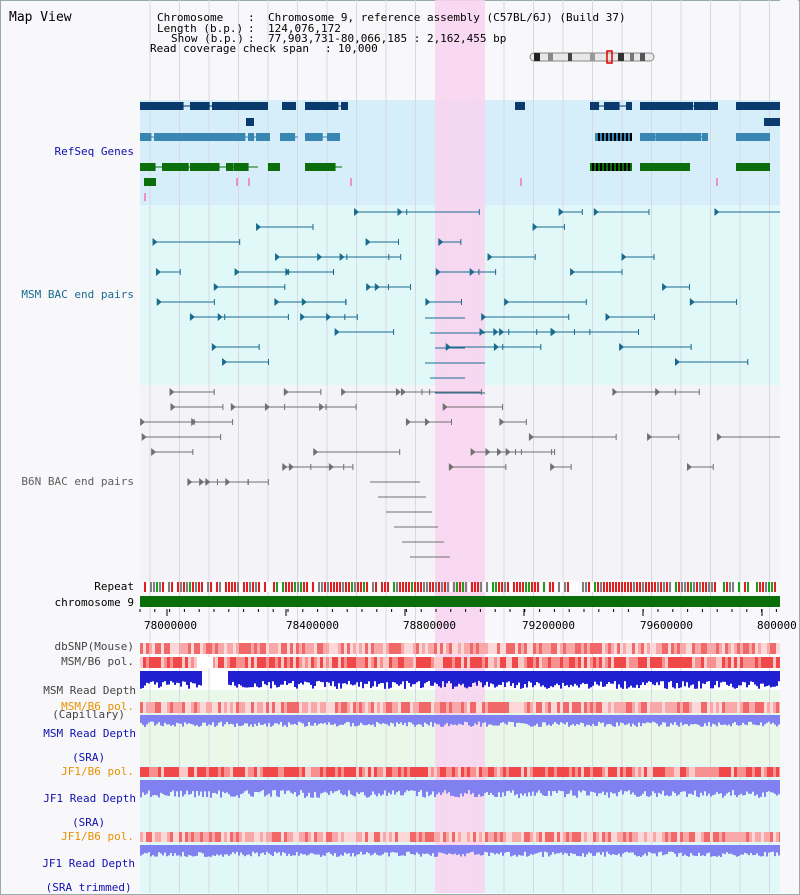  Describe the element at coordinates (97, 836) in the screenshot. I see `track-label-jf1-b6-pol-2: JF1/B6 pol.` at that location.